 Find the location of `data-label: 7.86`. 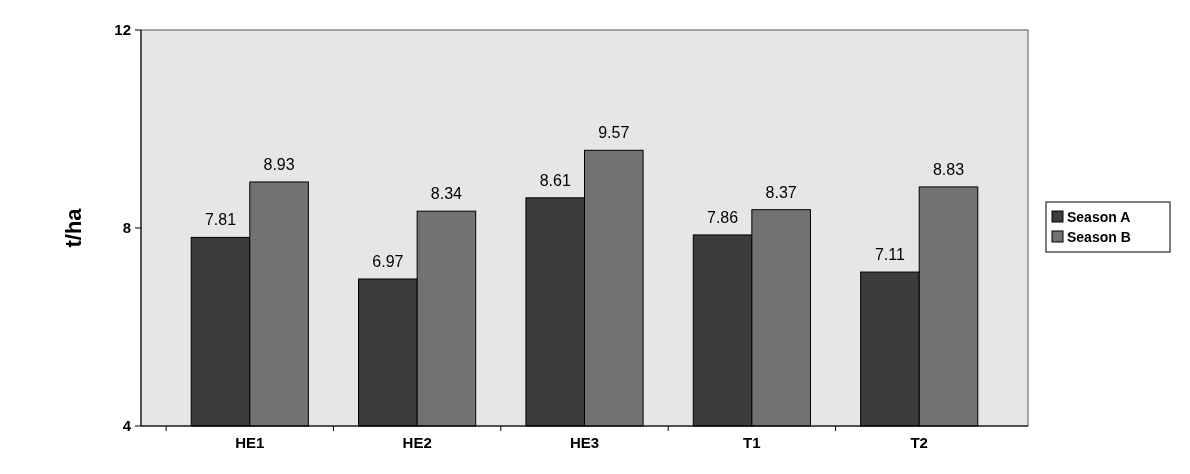

data-label: 7.86 is located at coordinates (723, 217).